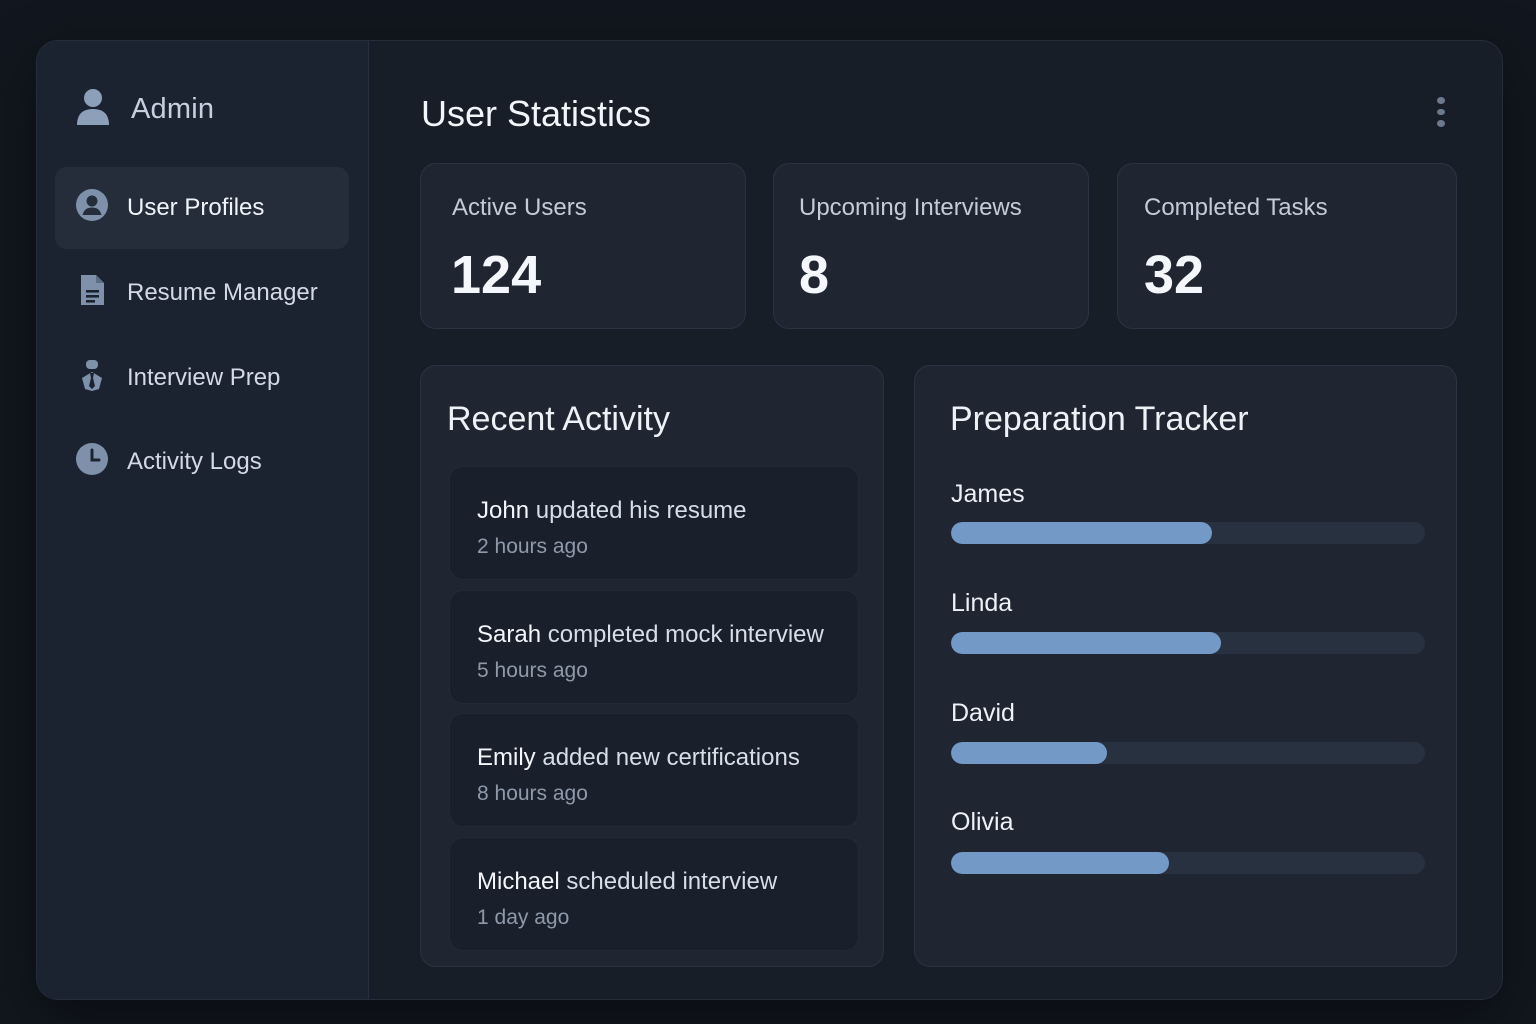  What do you see at coordinates (92, 208) in the screenshot?
I see `user-circle-icon` at bounding box center [92, 208].